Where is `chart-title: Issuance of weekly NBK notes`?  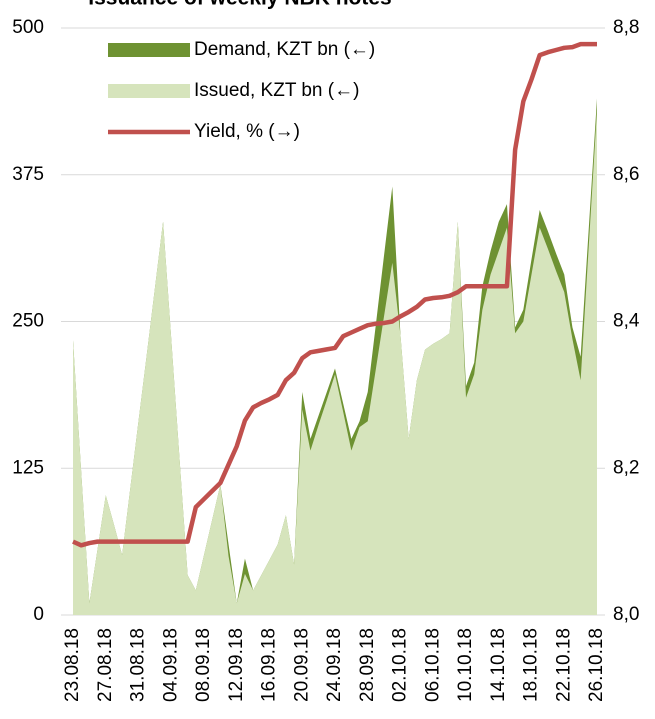
chart-title: Issuance of weekly NBK notes is located at coordinates (239, 5).